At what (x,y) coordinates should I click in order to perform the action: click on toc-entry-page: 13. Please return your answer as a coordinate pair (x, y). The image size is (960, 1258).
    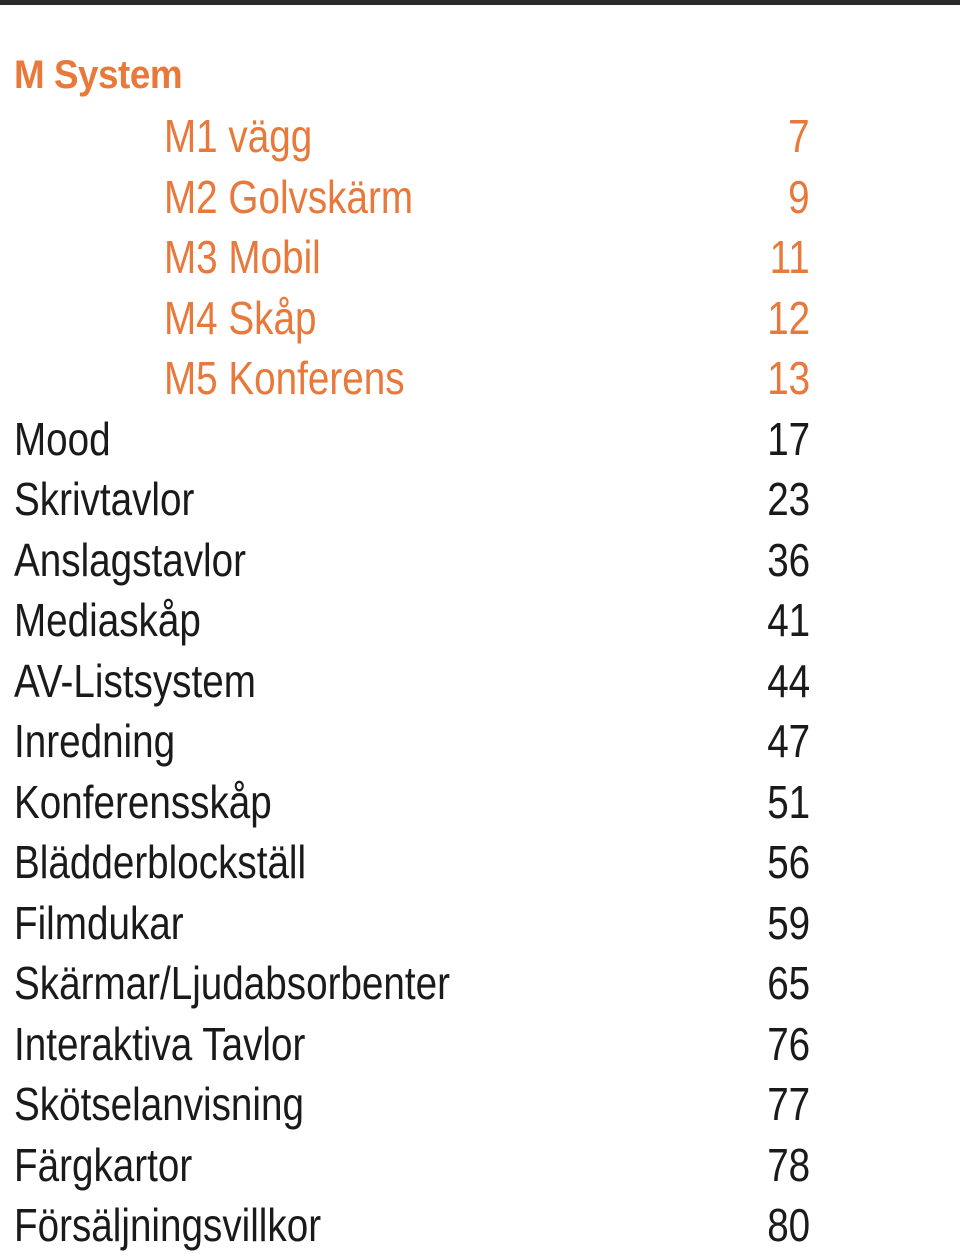
    Looking at the image, I should click on (788, 378).